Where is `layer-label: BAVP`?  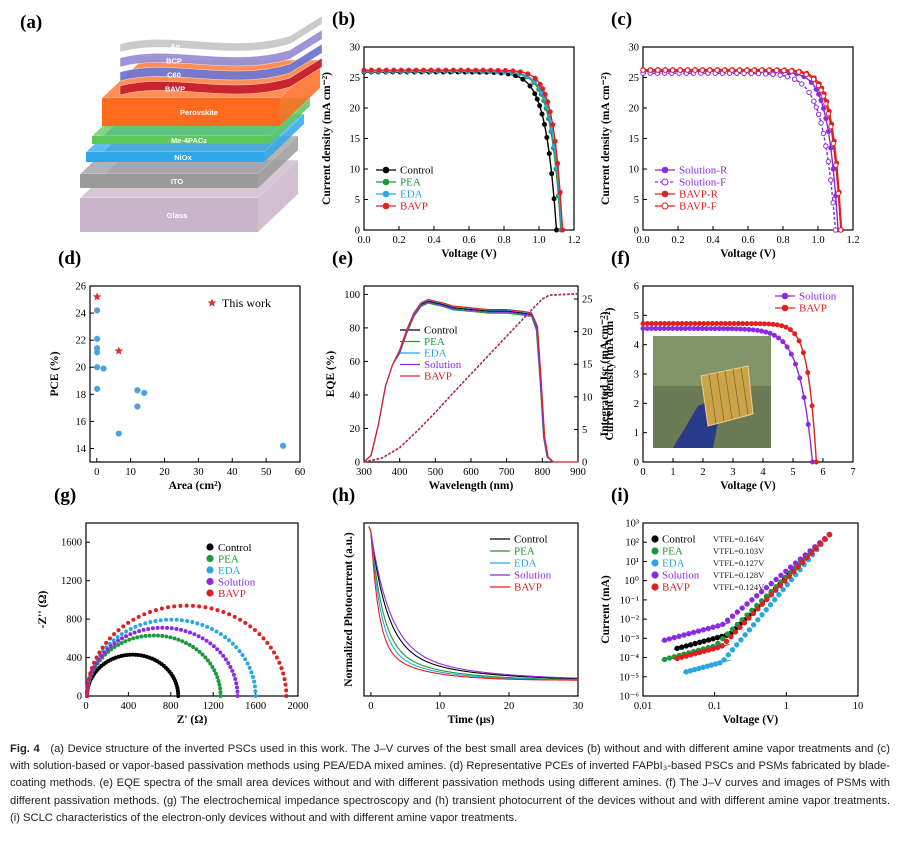
layer-label: BAVP is located at coordinates (175, 89).